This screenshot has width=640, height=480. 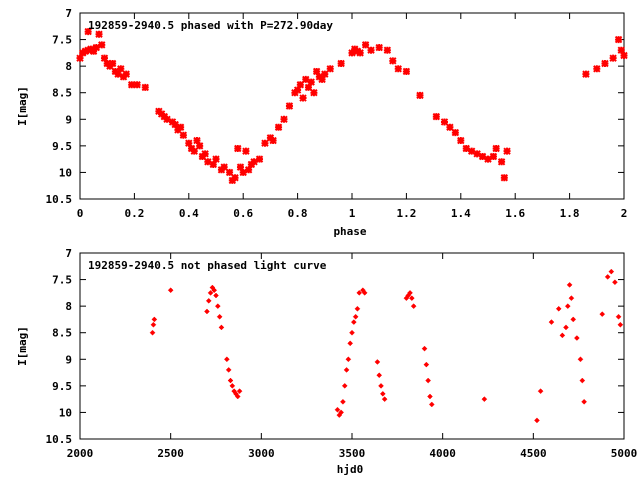 What do you see at coordinates (80, 213) in the screenshot?
I see `x-tick-label: 0` at bounding box center [80, 213].